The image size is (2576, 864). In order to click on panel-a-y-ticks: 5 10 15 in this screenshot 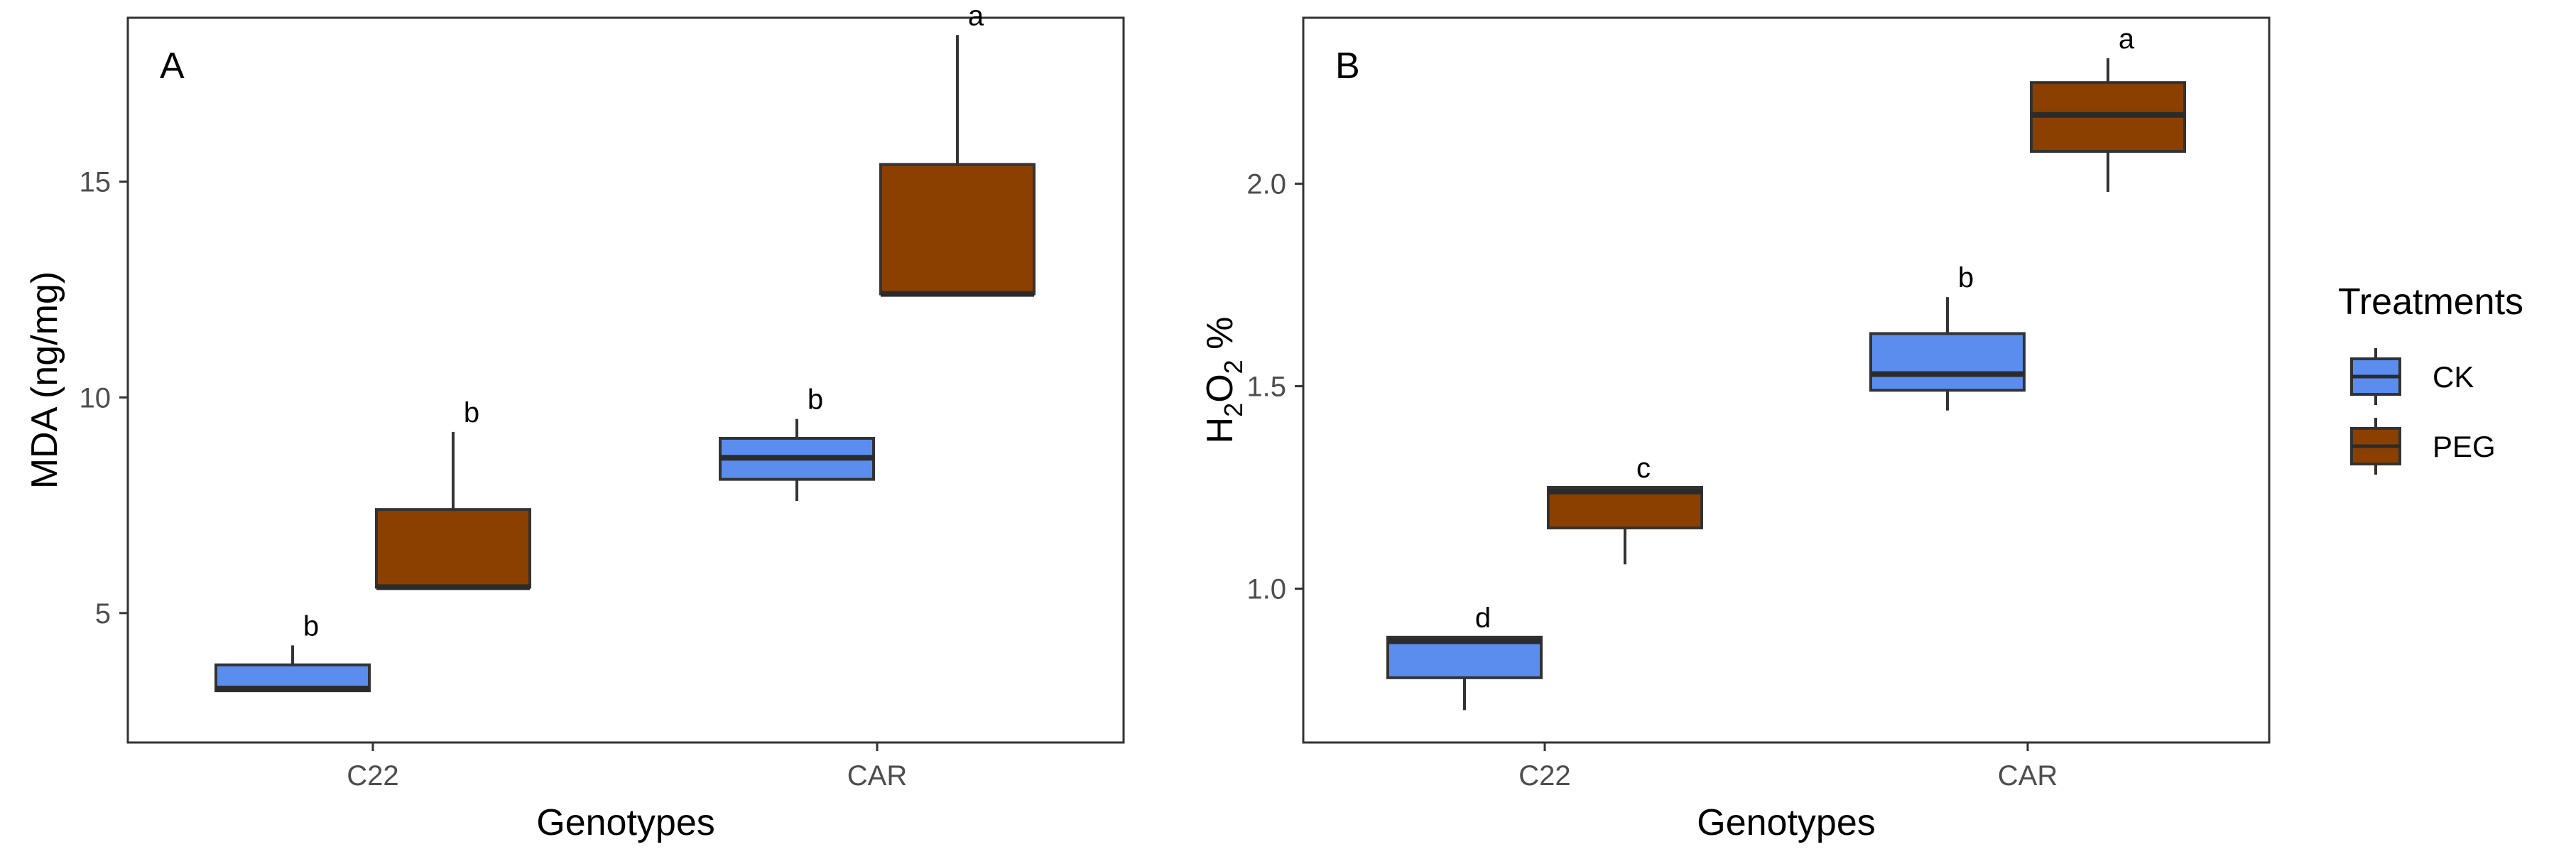, I will do `click(104, 398)`.